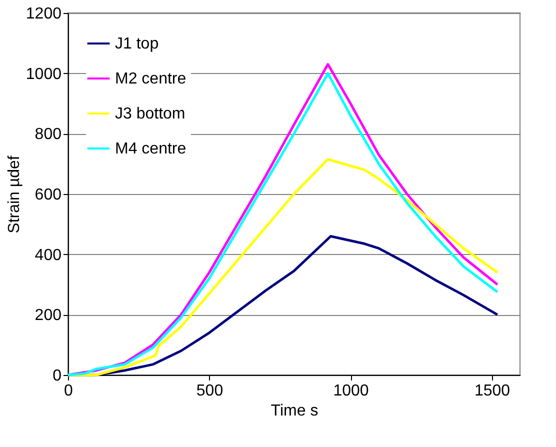 This screenshot has height=447, width=556. Describe the element at coordinates (150, 79) in the screenshot. I see `legend-label: M2 centre` at that location.